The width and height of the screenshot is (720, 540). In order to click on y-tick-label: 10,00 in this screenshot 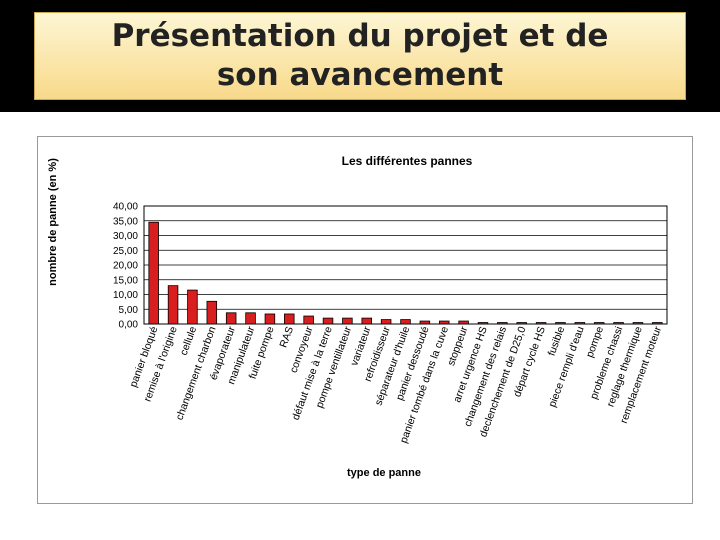, I will do `click(125, 295)`.